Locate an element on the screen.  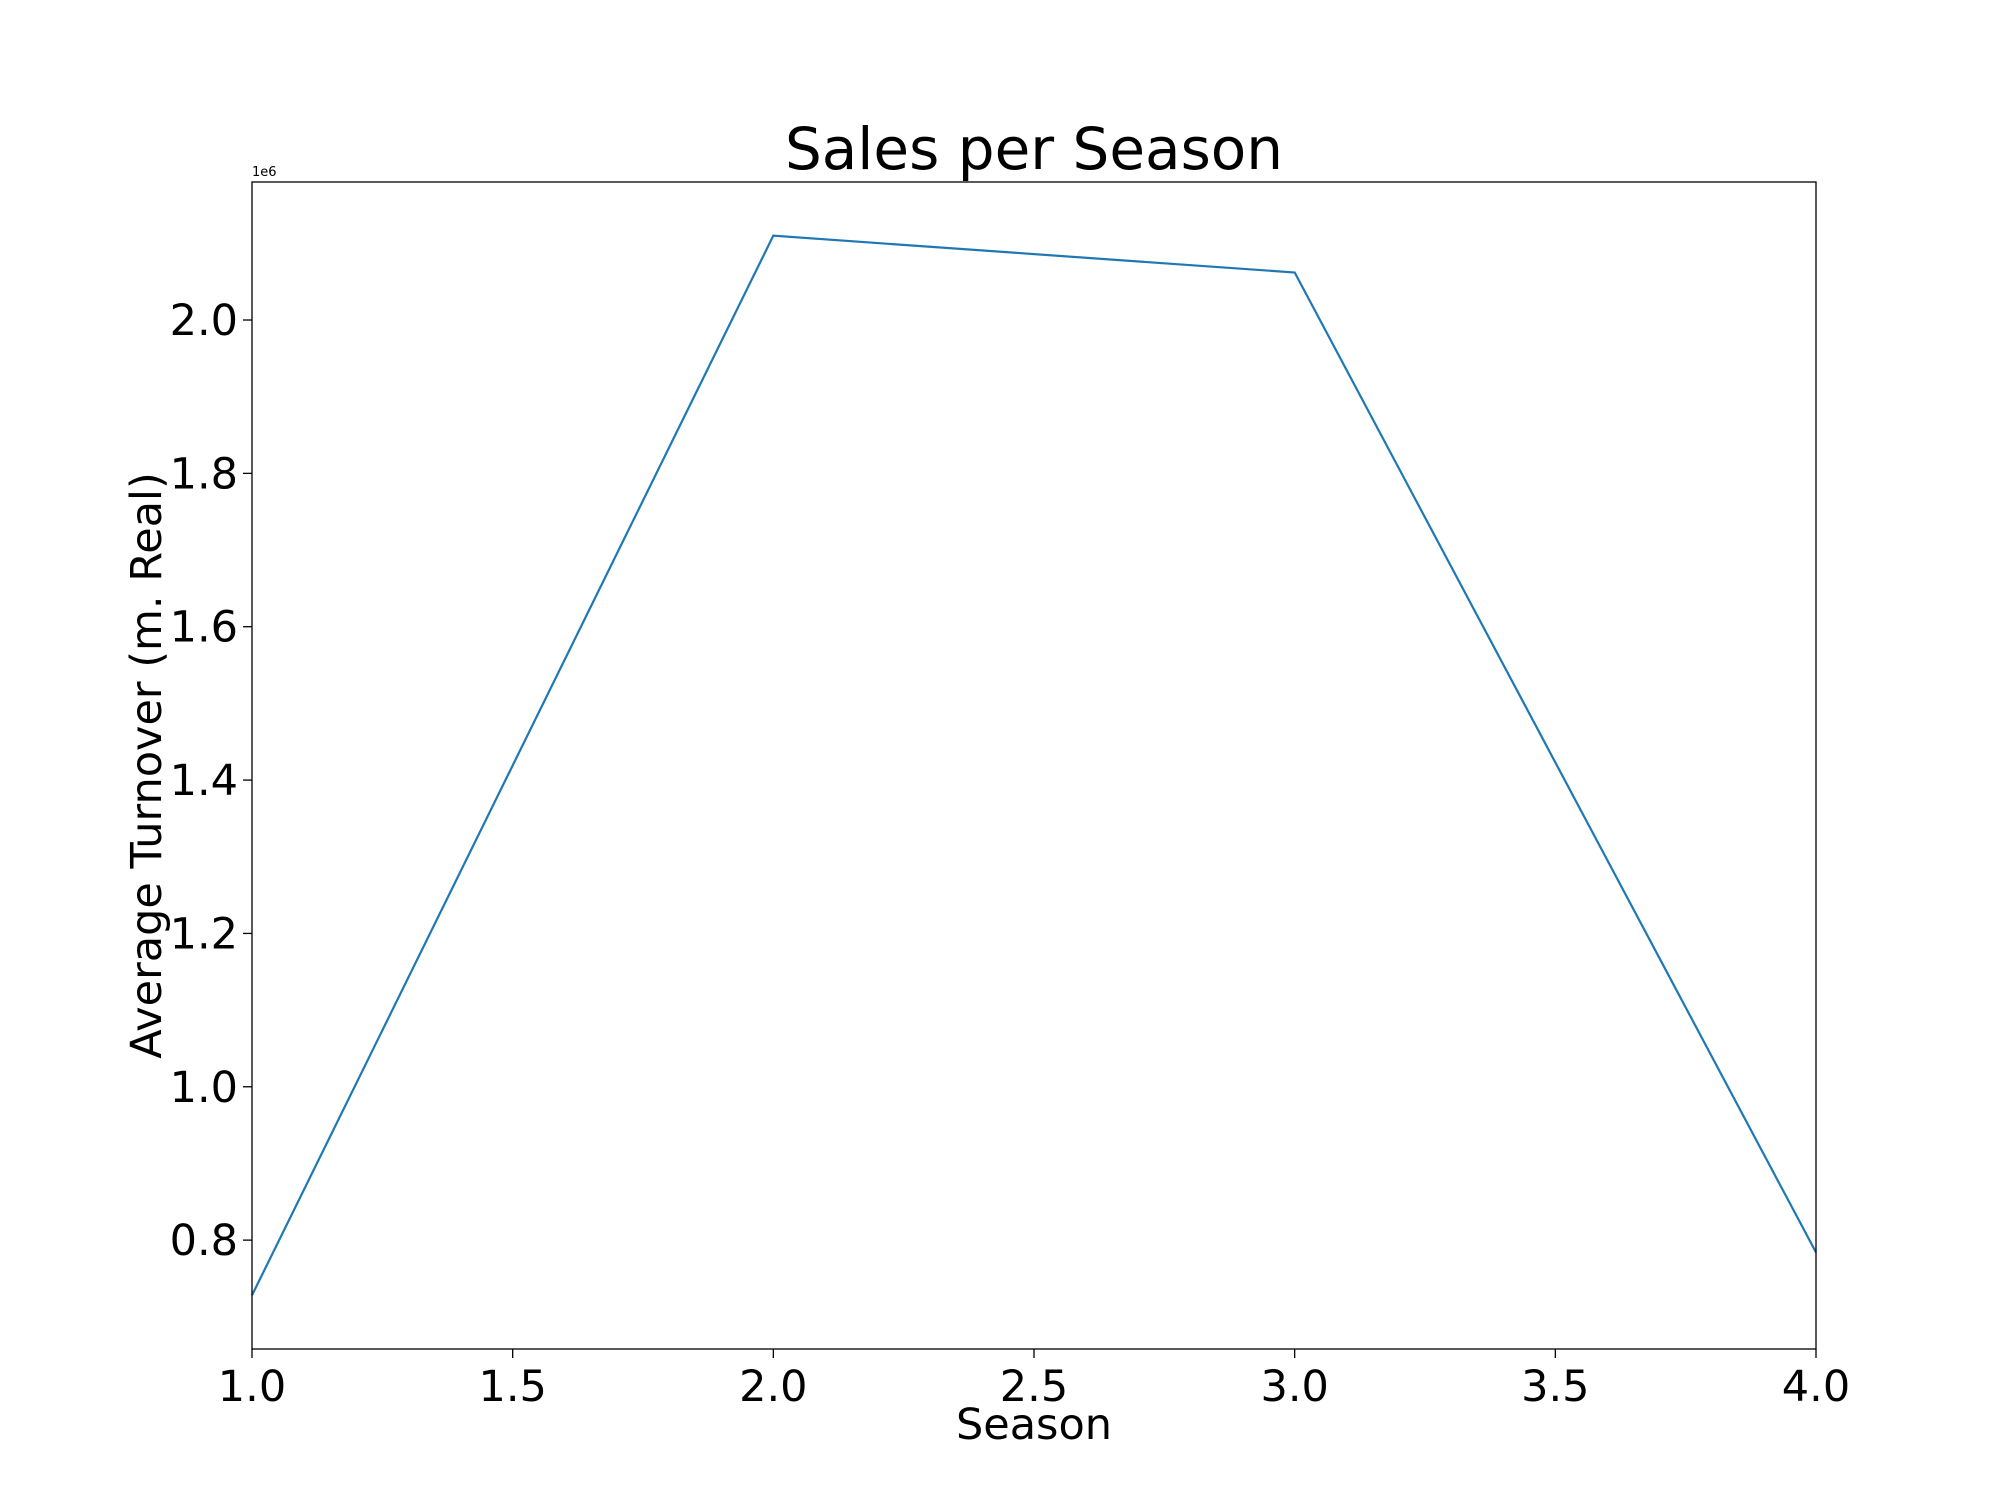
x-tick-label: 2.0 is located at coordinates (773, 1387).